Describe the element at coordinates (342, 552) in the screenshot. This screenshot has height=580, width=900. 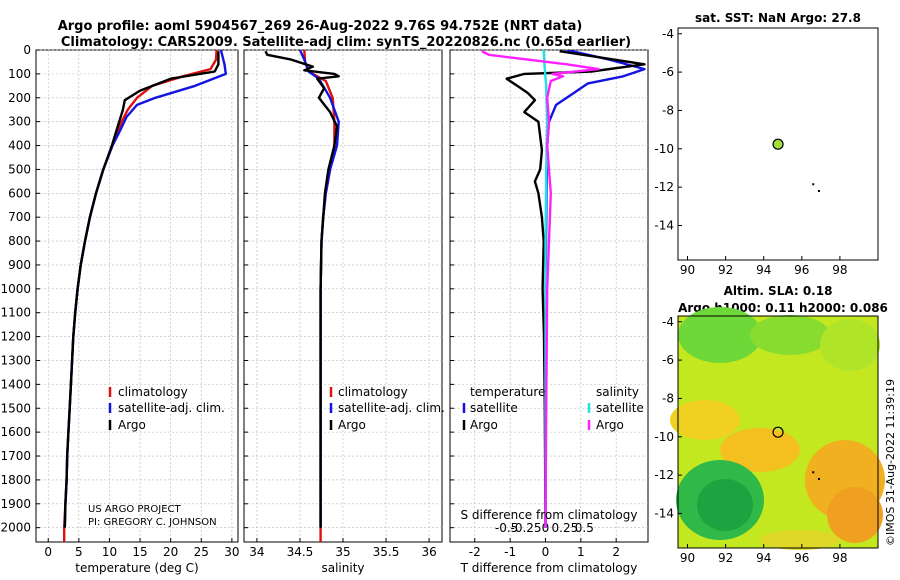
I see `x-tick-label: 35` at that location.